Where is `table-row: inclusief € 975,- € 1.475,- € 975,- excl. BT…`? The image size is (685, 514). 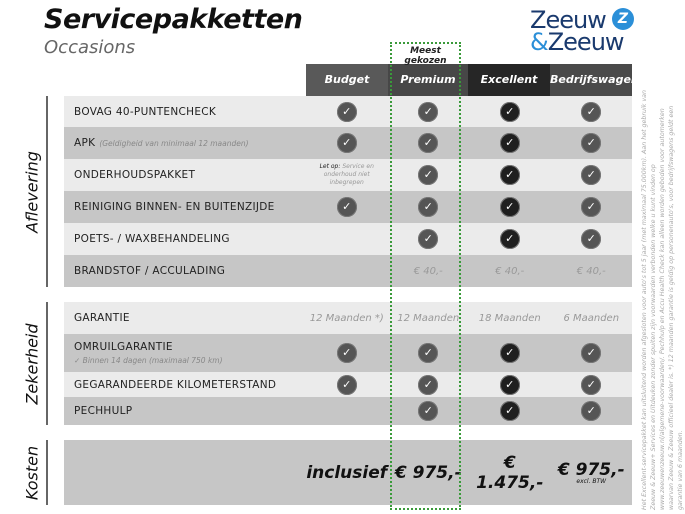
table-row: inclusief € 975,- € 1.475,- € 975,- excl. BT… is located at coordinates (348, 472).